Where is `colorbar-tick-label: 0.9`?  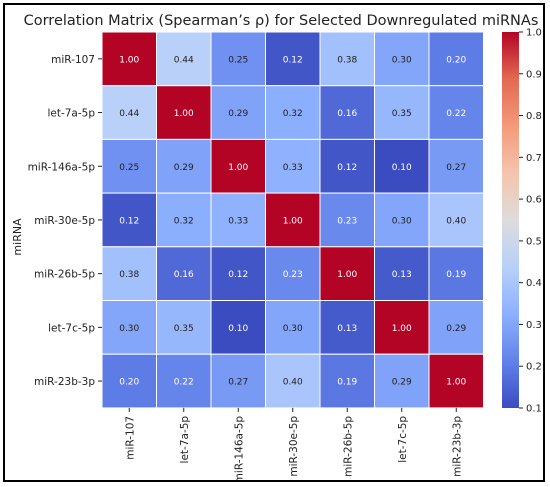 colorbar-tick-label: 0.9 is located at coordinates (534, 74).